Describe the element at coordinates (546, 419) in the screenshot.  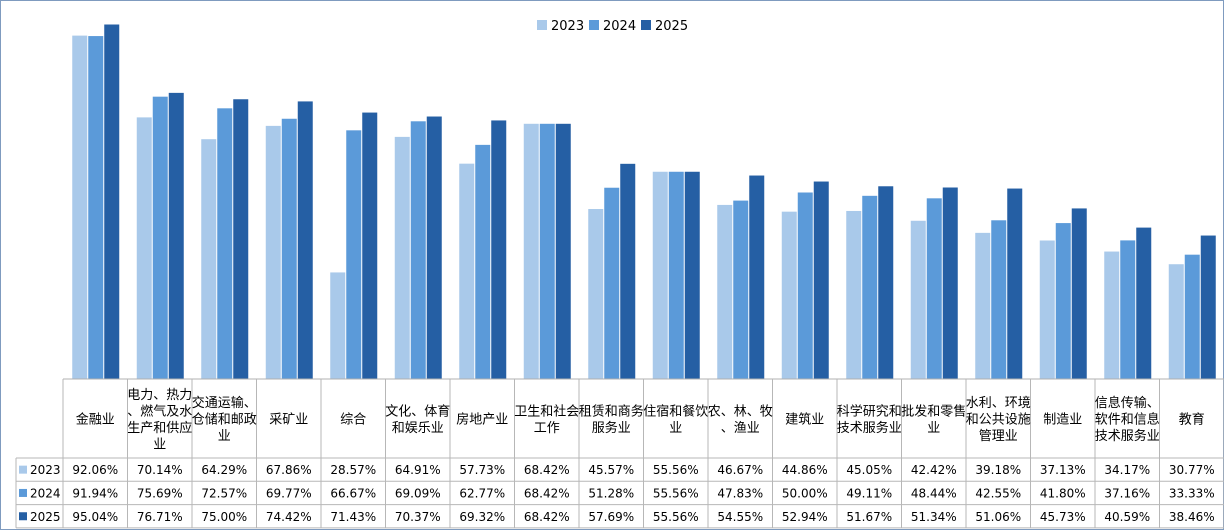
I see `category-label-7: 卫生和社会工作` at that location.